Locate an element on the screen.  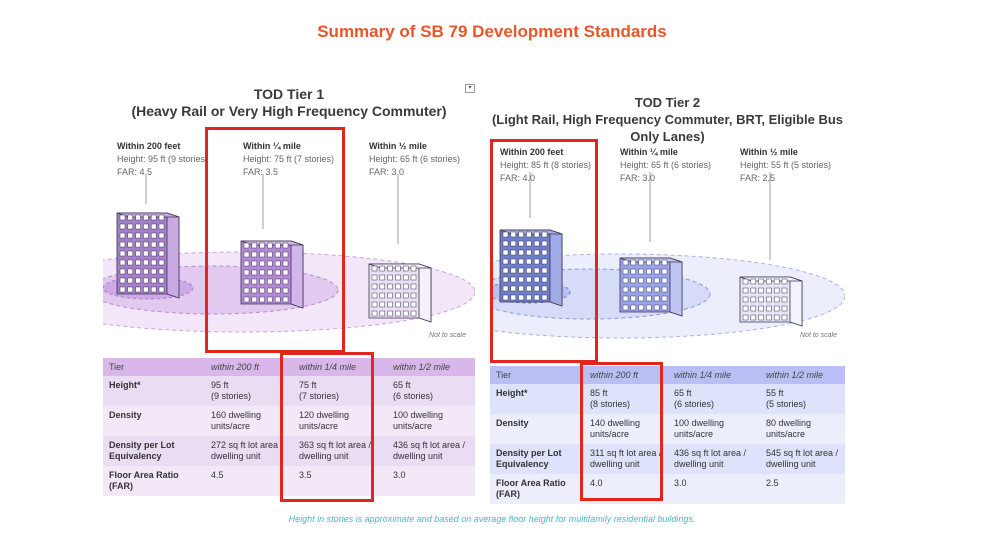
table-cell: 272 sq ft lot area / dwelling unit is located at coordinates (249, 451).